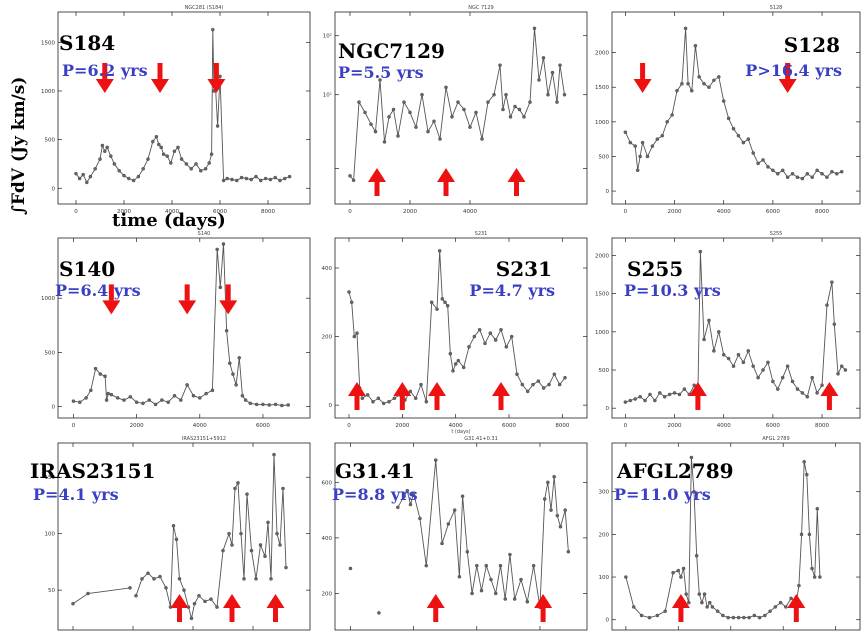 This screenshot has height=634, width=865. I want to click on panel-small-title: NGC281 (S184), so click(204, 8).